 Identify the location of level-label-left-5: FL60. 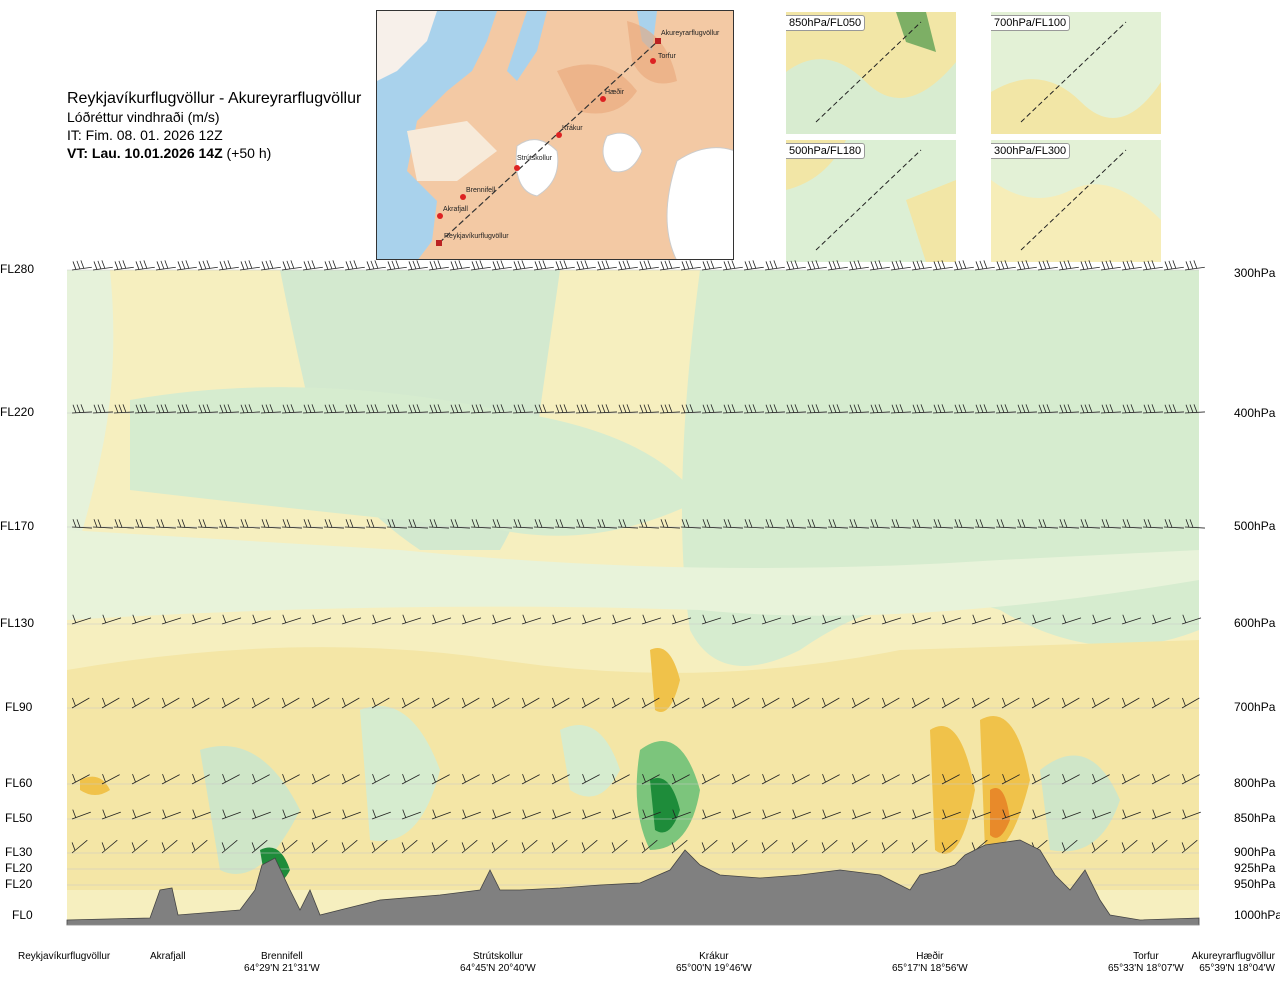
(19, 783).